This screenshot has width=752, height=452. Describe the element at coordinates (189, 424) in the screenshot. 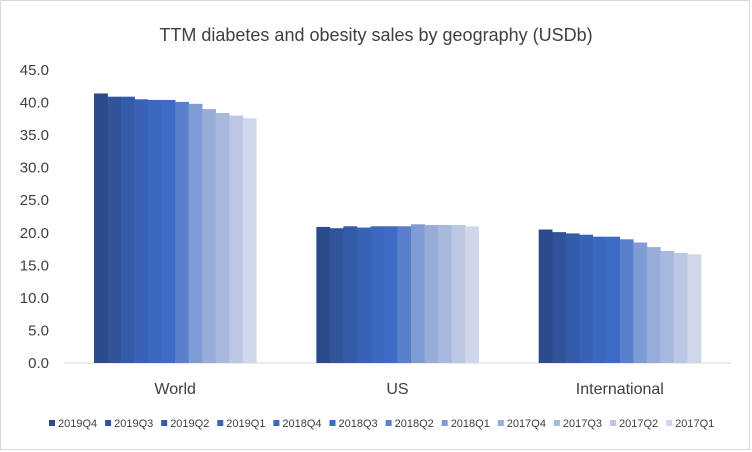

I see `legend-label: 2019Q2` at that location.